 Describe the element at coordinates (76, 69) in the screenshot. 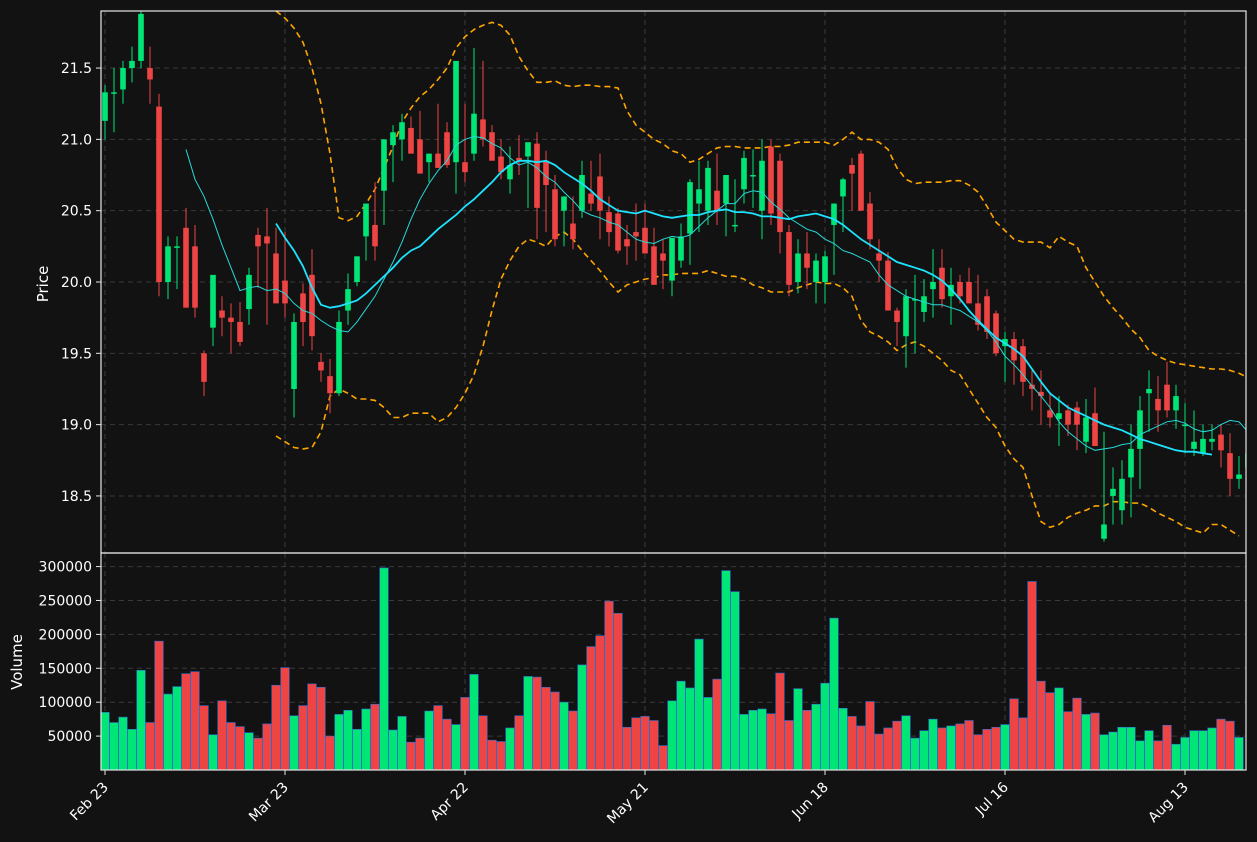

I see `price-tick-label: 21.5` at that location.